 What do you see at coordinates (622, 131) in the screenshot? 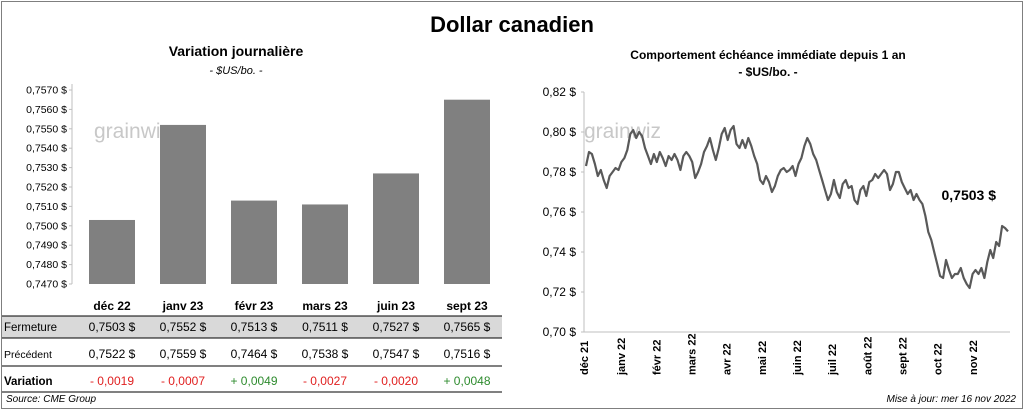
I see `line-watermark: grainwiz` at bounding box center [622, 131].